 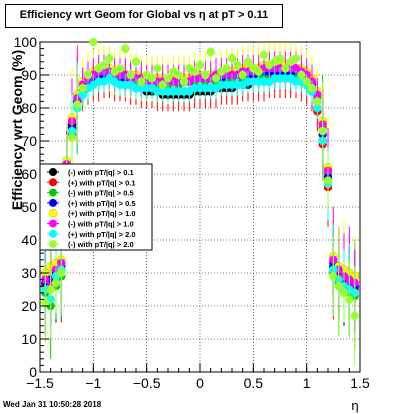 I want to click on x-tick-label: 0.5, so click(x=254, y=383).